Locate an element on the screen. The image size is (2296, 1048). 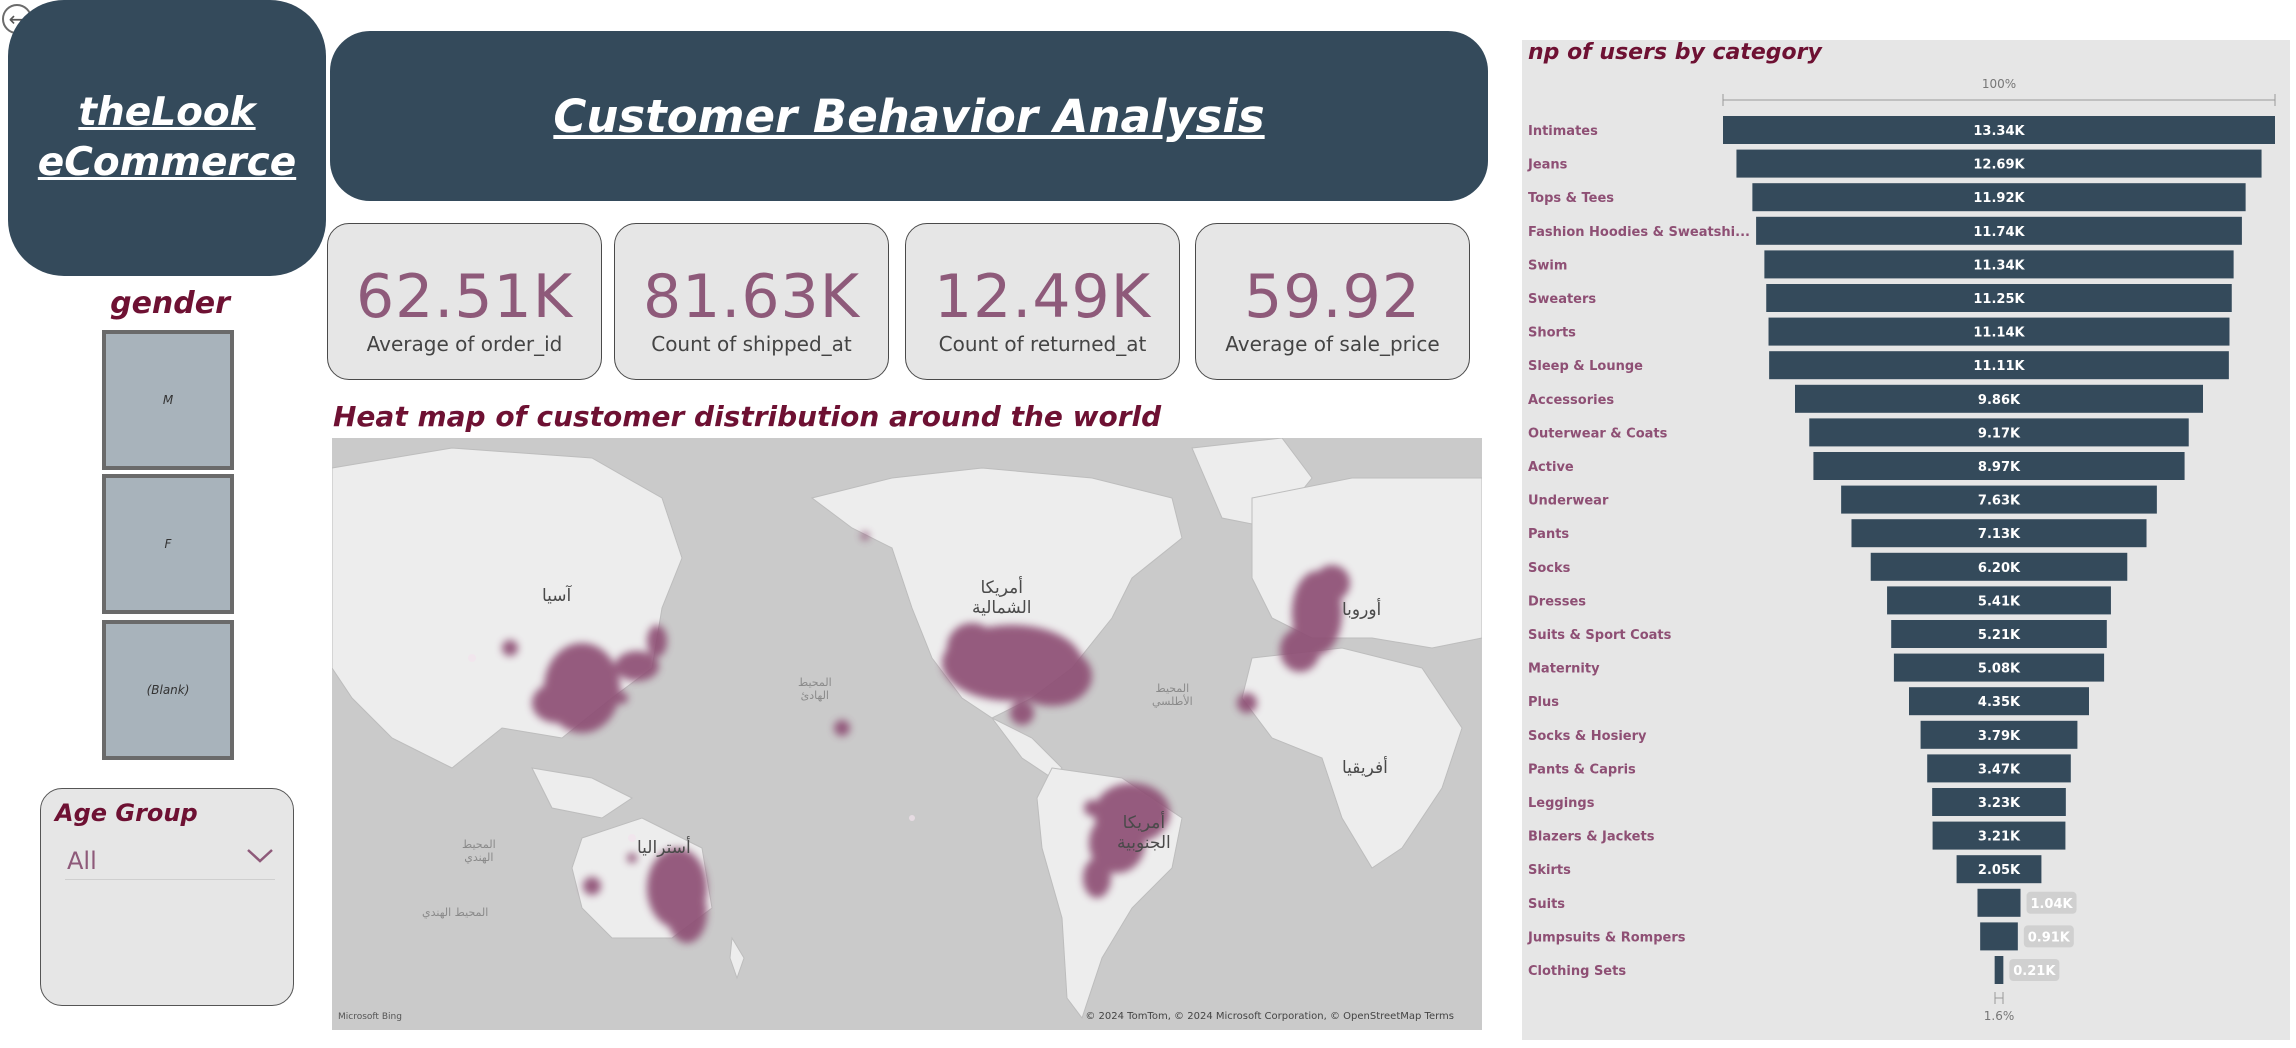
kpi-card-average-sale-price: 59.92 Average of sale_price is located at coordinates (1332, 301).